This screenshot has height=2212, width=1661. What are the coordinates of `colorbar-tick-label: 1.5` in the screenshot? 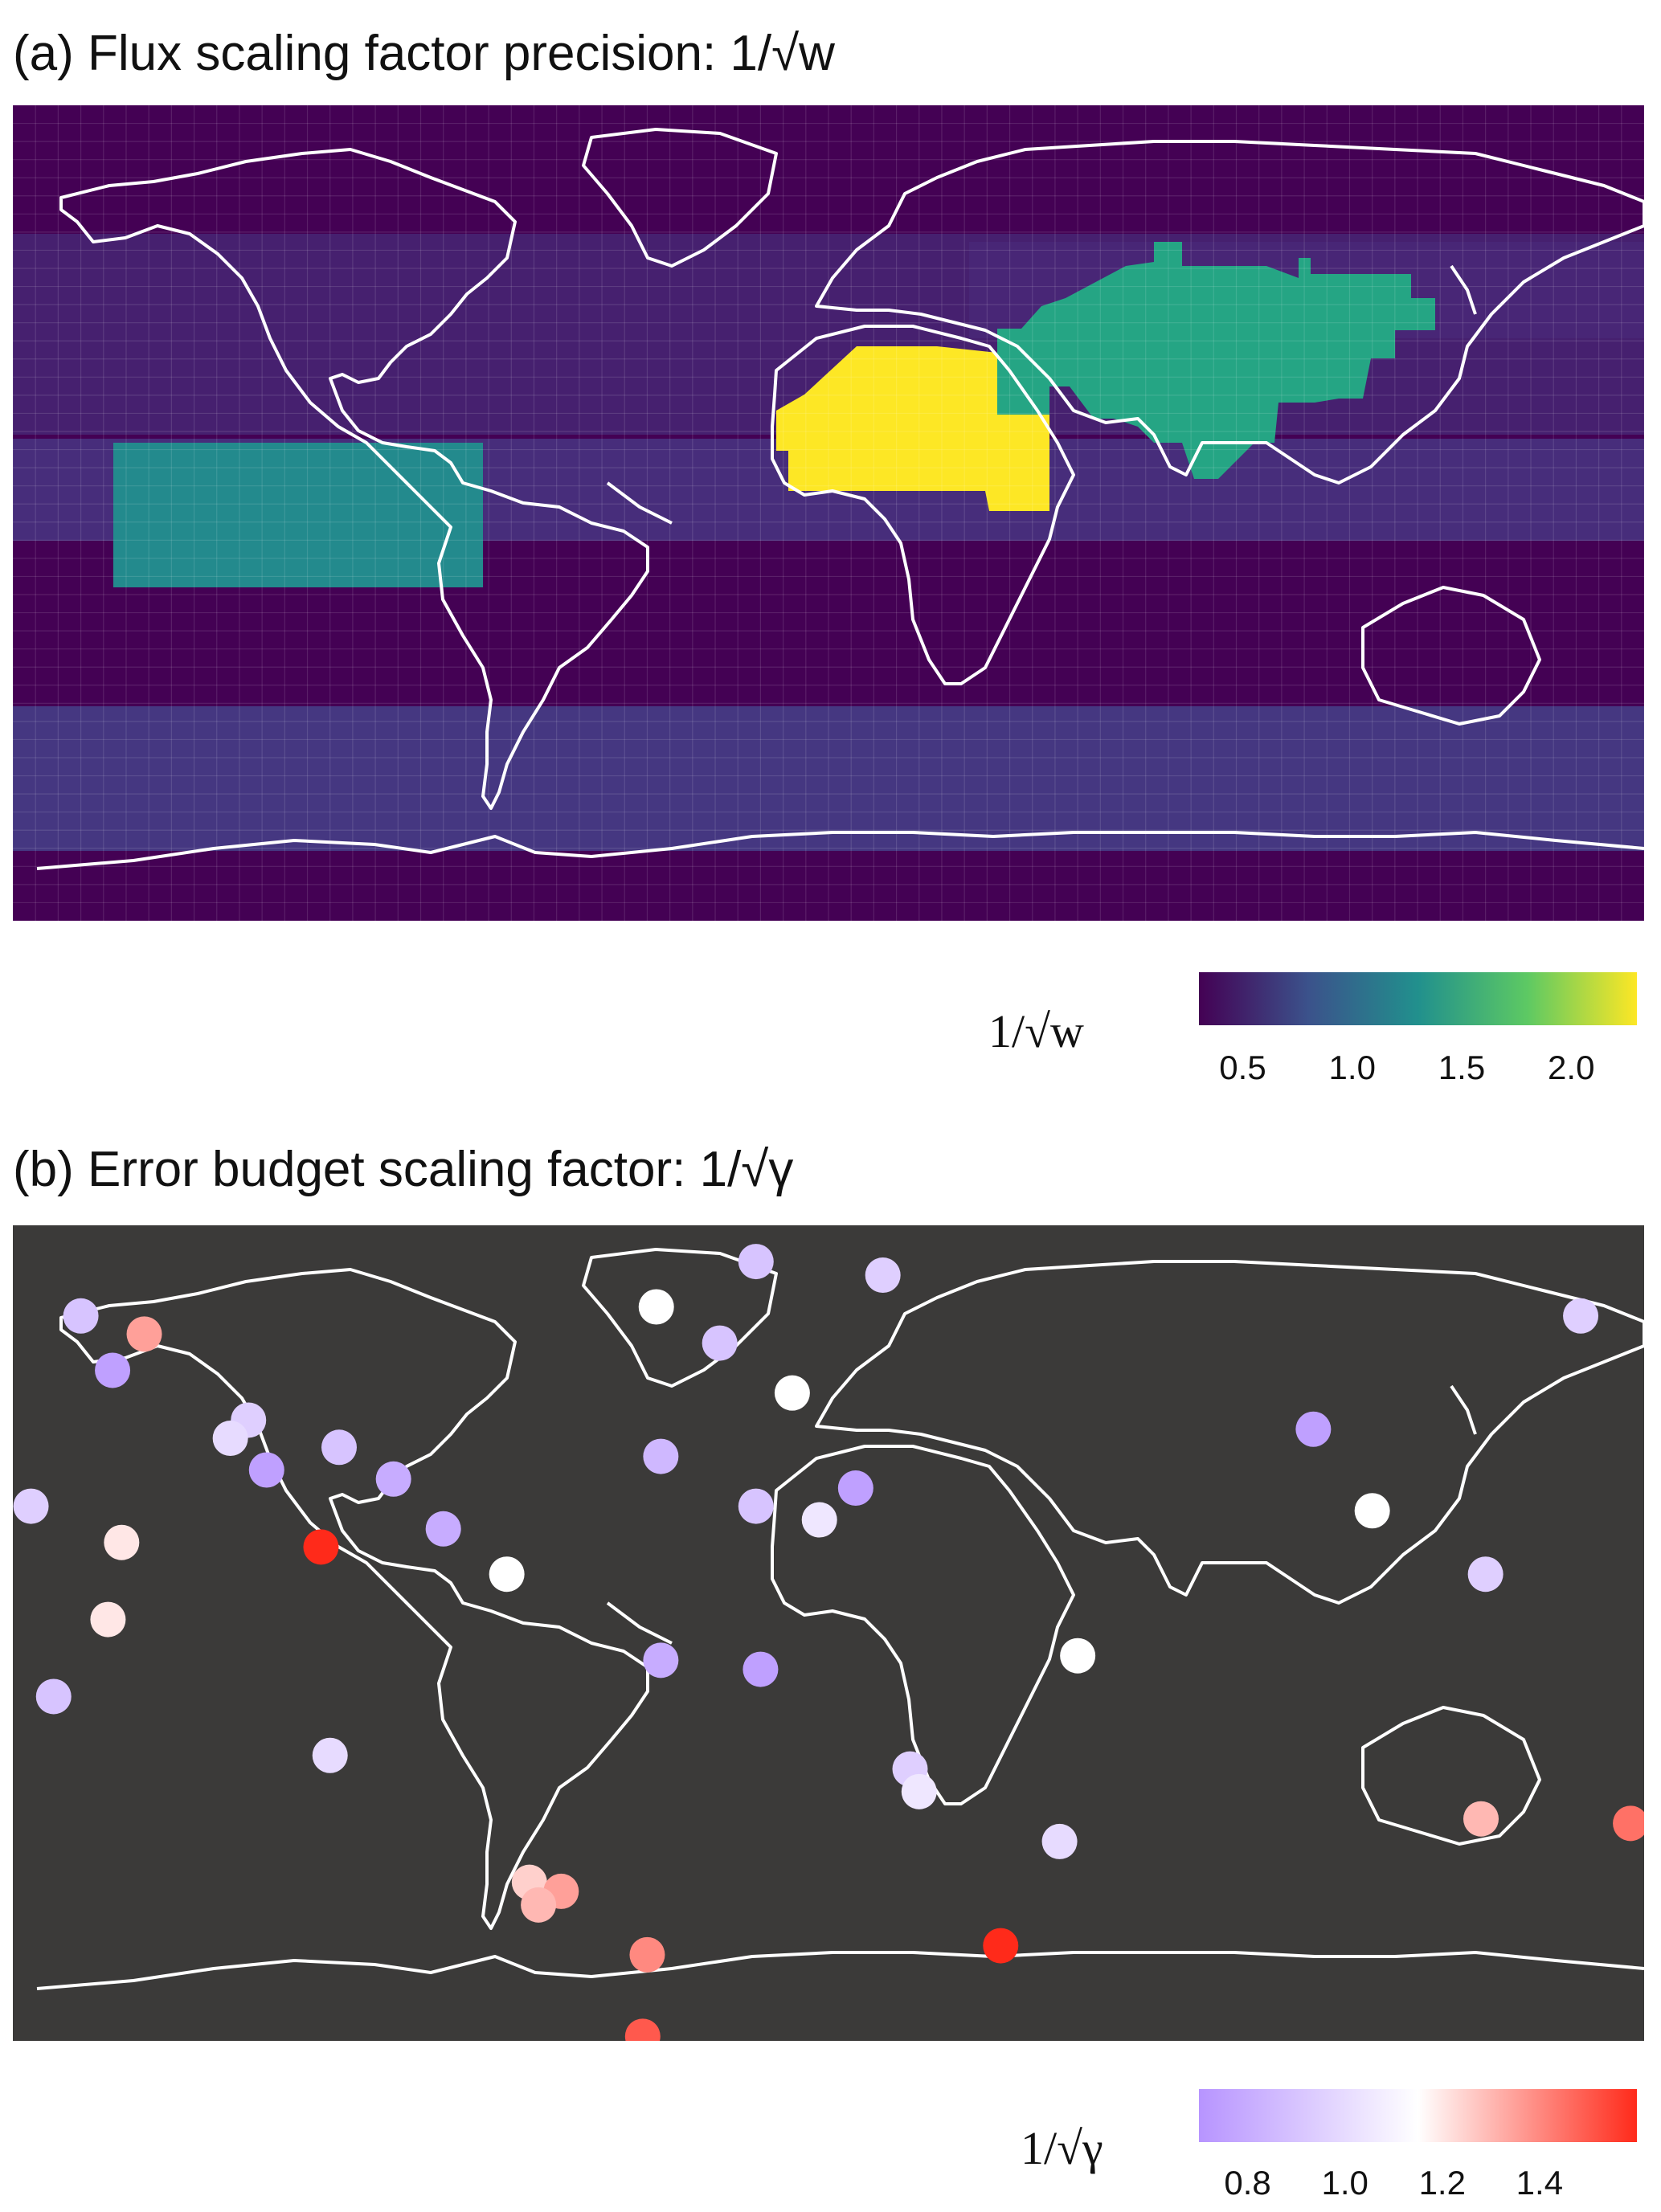 It's located at (1462, 1067).